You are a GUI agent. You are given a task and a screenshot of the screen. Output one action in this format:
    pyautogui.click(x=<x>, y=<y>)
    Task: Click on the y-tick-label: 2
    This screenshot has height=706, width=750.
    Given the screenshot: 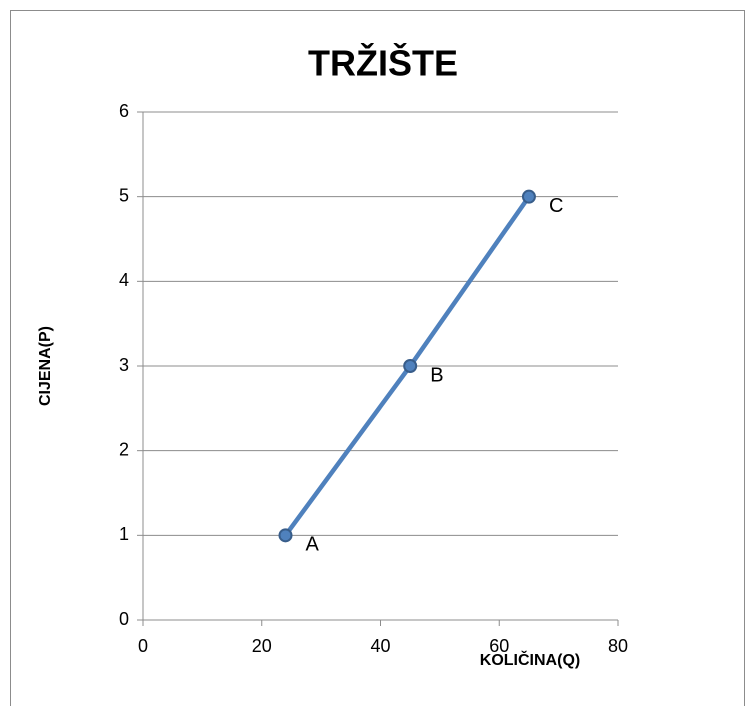 What is the action you would take?
    pyautogui.click(x=124, y=449)
    